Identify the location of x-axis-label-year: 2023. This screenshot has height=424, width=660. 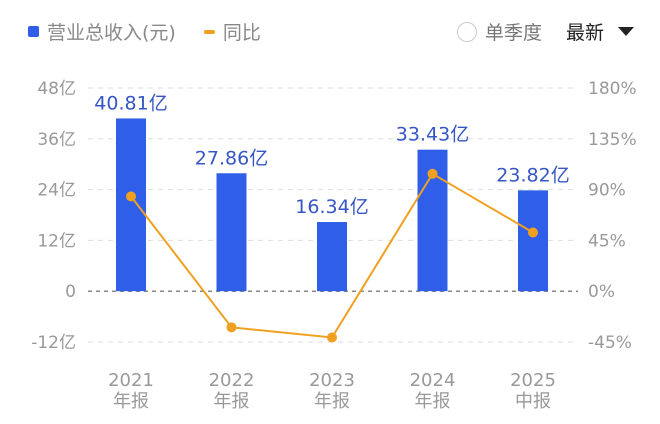
(332, 380).